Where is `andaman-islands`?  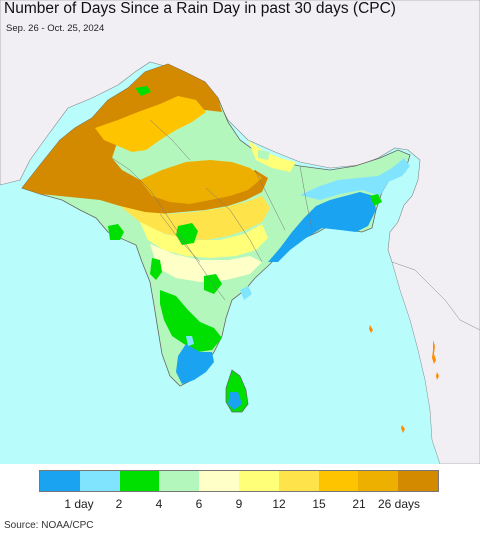
andaman-islands is located at coordinates (435, 360).